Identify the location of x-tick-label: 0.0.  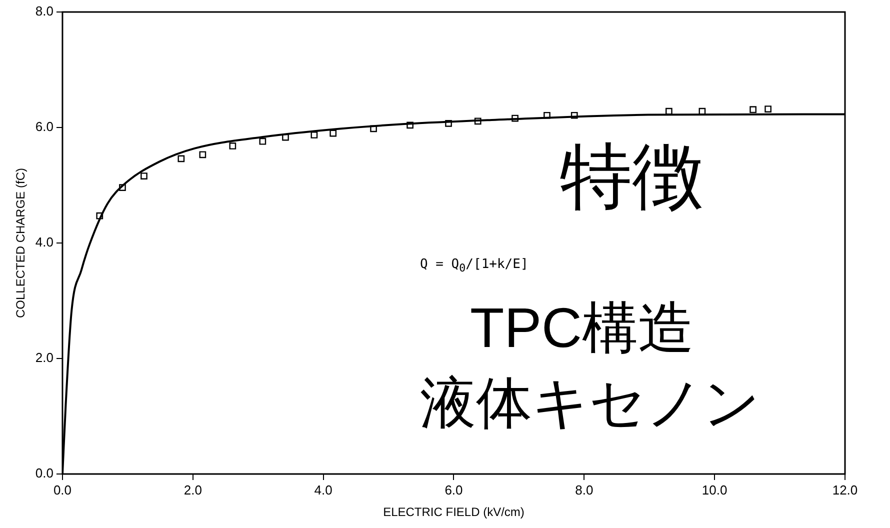
(62, 490).